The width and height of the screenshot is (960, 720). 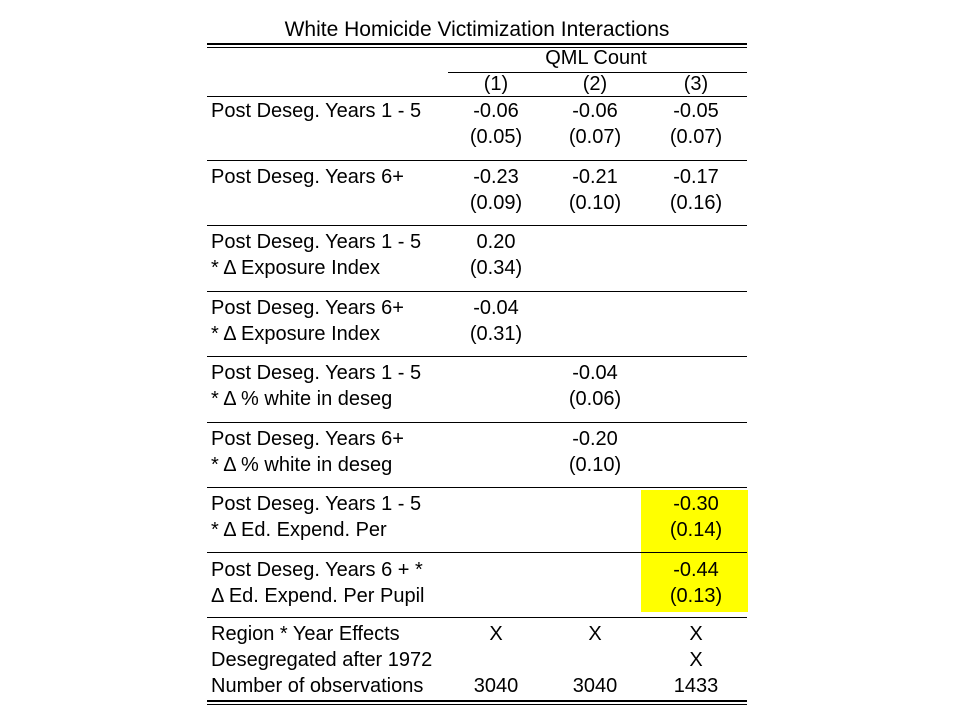 What do you see at coordinates (322, 660) in the screenshot?
I see `footer-label: Desegregated after 1972` at bounding box center [322, 660].